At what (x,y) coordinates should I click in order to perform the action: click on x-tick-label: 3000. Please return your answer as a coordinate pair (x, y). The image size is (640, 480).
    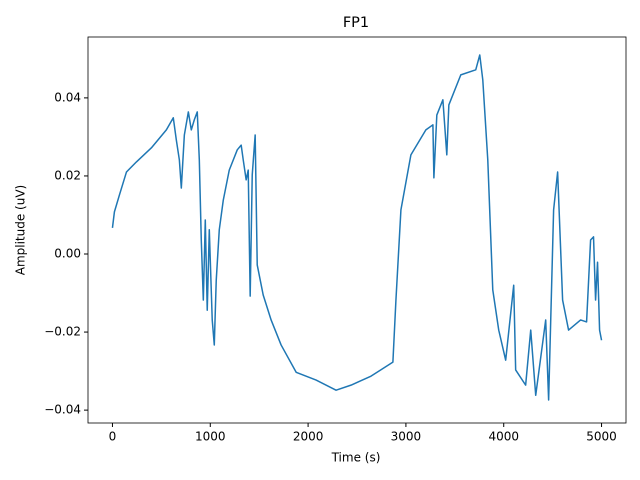
    Looking at the image, I should click on (406, 437).